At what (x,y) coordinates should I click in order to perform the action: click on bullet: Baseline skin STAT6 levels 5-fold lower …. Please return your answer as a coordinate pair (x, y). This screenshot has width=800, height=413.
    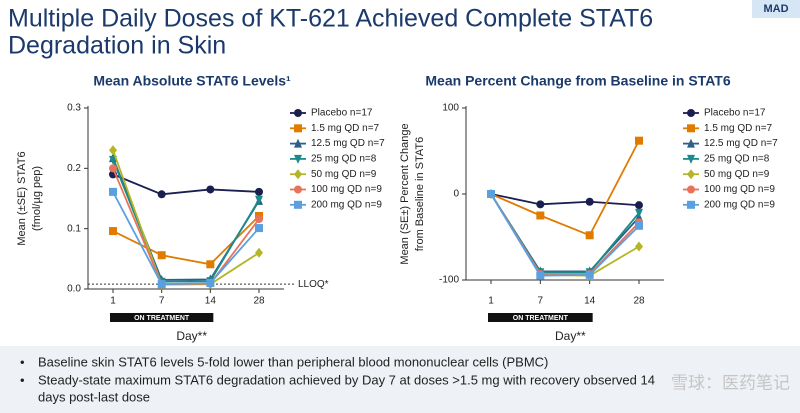
    Looking at the image, I should click on (293, 361).